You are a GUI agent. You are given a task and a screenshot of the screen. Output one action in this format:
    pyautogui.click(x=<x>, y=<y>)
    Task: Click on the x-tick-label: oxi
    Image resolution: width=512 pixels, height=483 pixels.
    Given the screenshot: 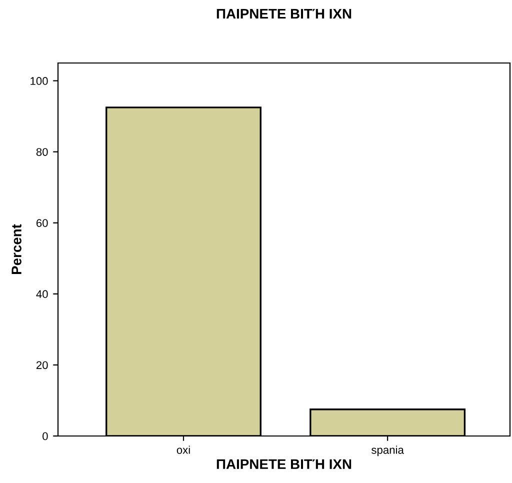 What is the action you would take?
    pyautogui.click(x=183, y=450)
    